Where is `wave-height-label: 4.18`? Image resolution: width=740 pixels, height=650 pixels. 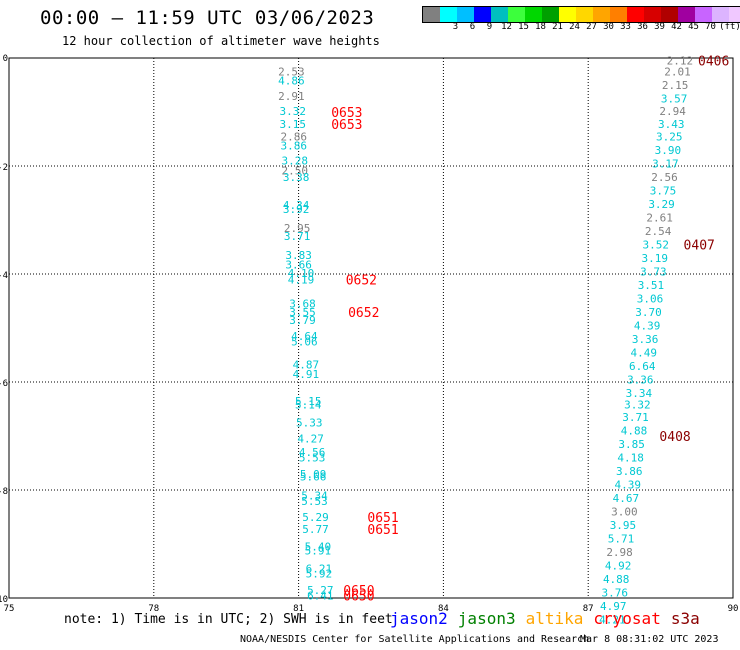 wave-height-label: 4.18 is located at coordinates (630, 458).